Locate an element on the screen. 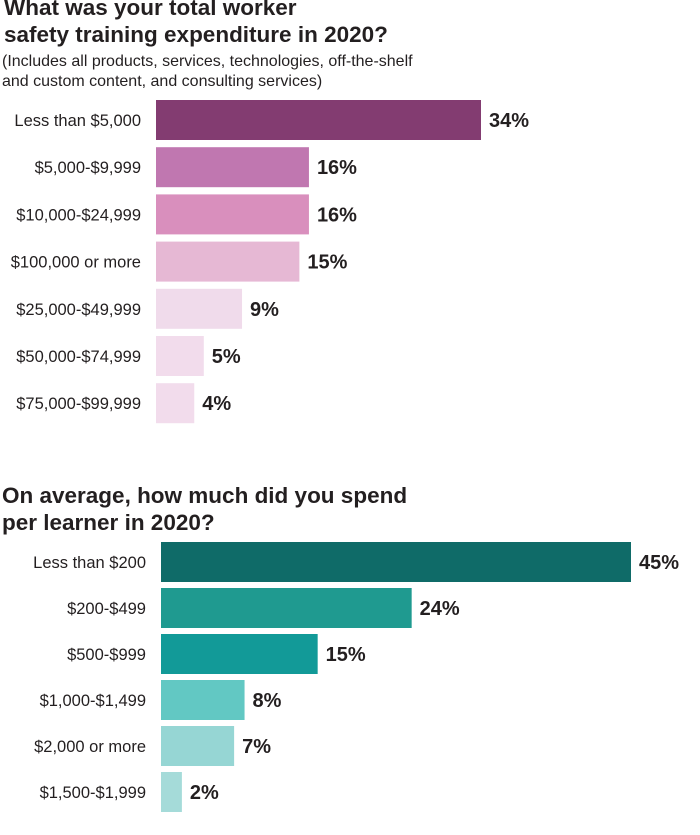  chart-2-value-label-5: 7% is located at coordinates (256, 747).